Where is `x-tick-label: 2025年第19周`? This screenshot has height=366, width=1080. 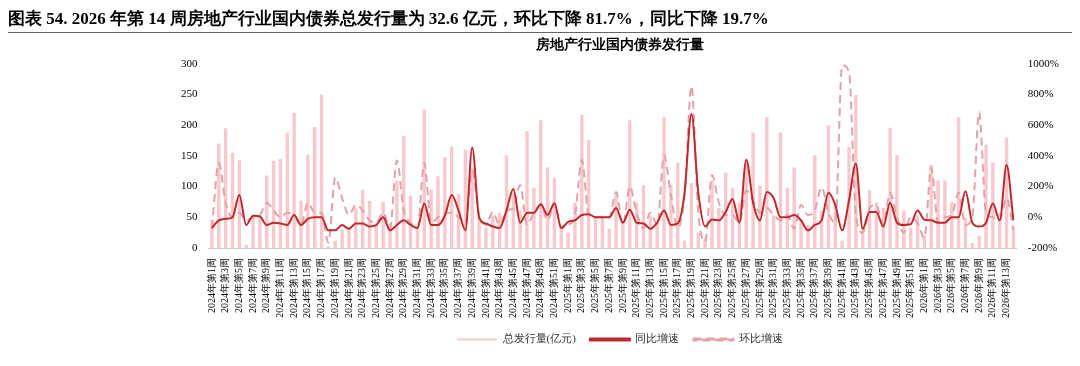 x-tick-label: 2025年第19周 is located at coordinates (691, 288).